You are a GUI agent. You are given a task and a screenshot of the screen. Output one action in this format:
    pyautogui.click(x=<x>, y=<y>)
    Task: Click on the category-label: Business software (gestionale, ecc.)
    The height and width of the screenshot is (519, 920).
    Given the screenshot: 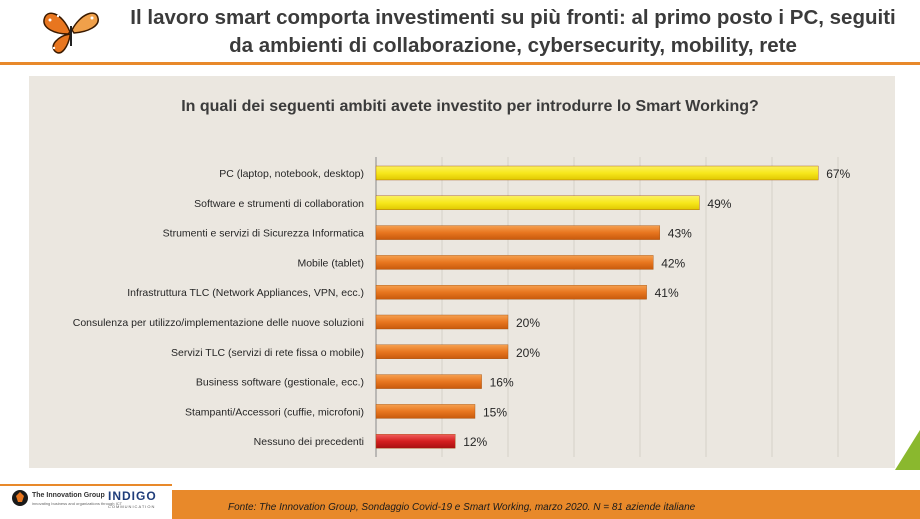 What is the action you would take?
    pyautogui.click(x=280, y=383)
    